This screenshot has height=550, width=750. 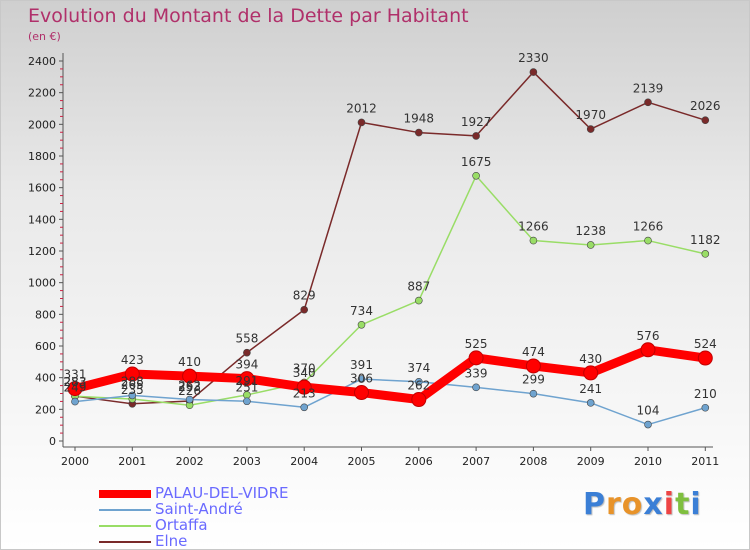 I want to click on y-tick-label: 600, so click(x=45, y=346).